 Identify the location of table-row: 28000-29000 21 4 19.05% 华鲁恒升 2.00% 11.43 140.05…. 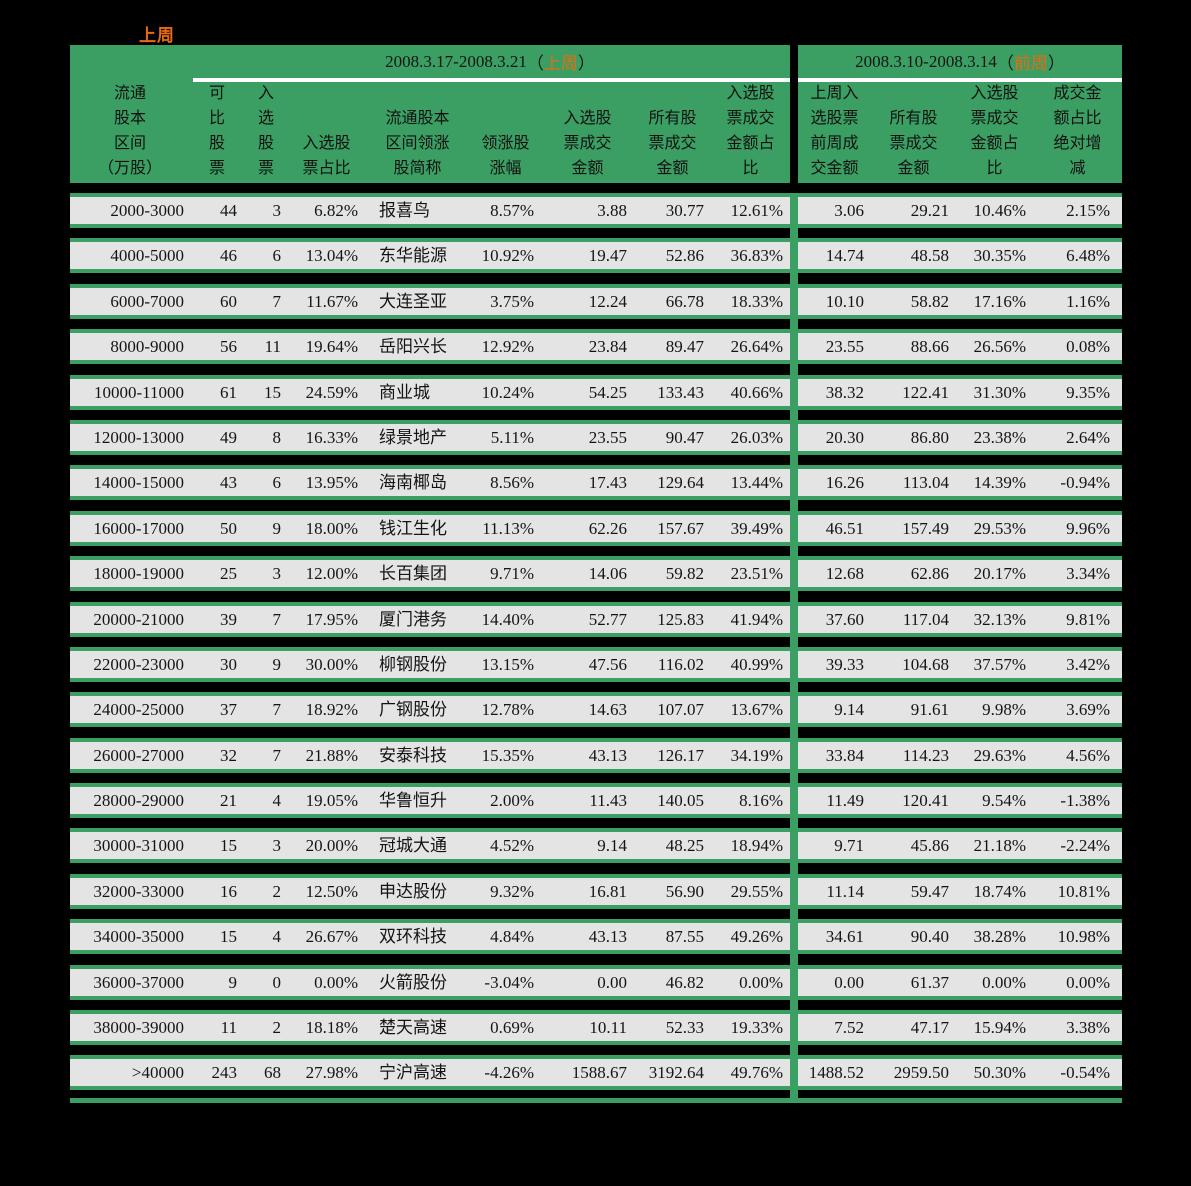
(596, 801).